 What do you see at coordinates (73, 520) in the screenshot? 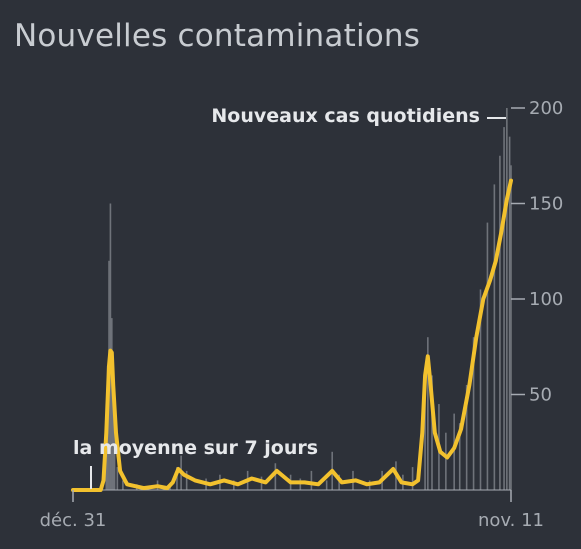
I see `x-tick-label: déc. 31` at bounding box center [73, 520].